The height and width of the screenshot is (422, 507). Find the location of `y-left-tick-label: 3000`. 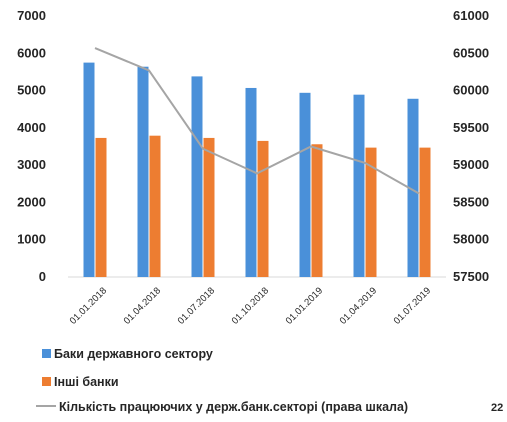

y-left-tick-label: 3000 is located at coordinates (31, 164).